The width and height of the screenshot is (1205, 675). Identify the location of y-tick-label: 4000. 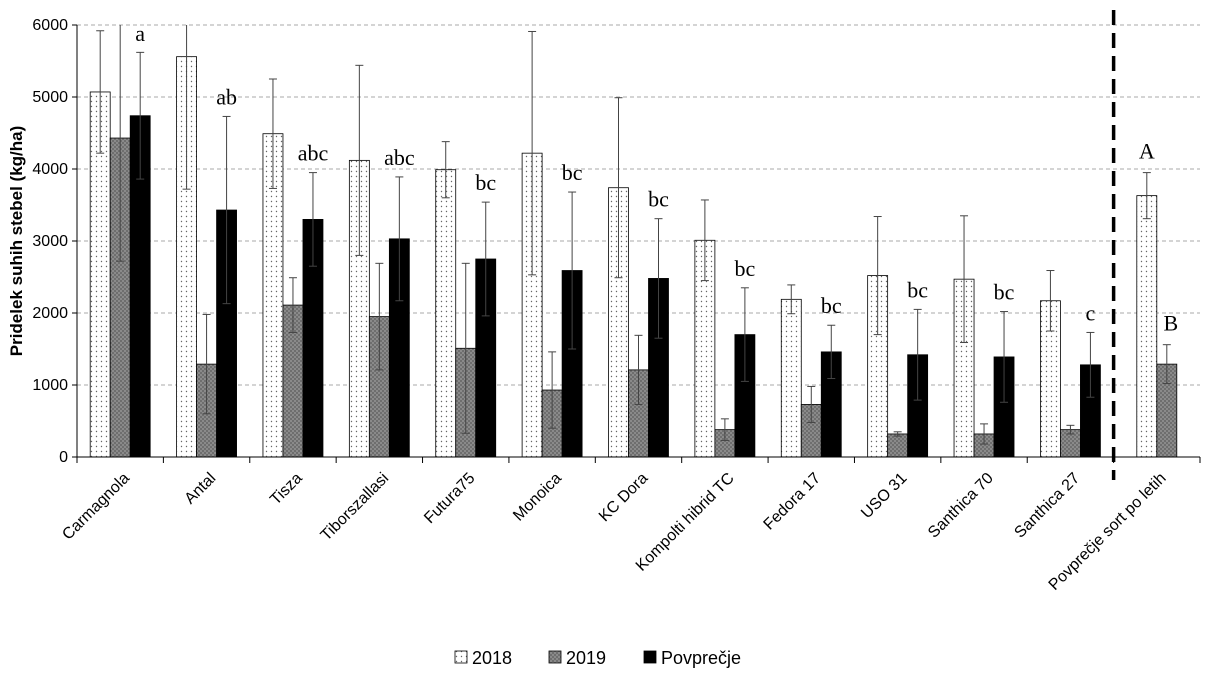
(50, 169).